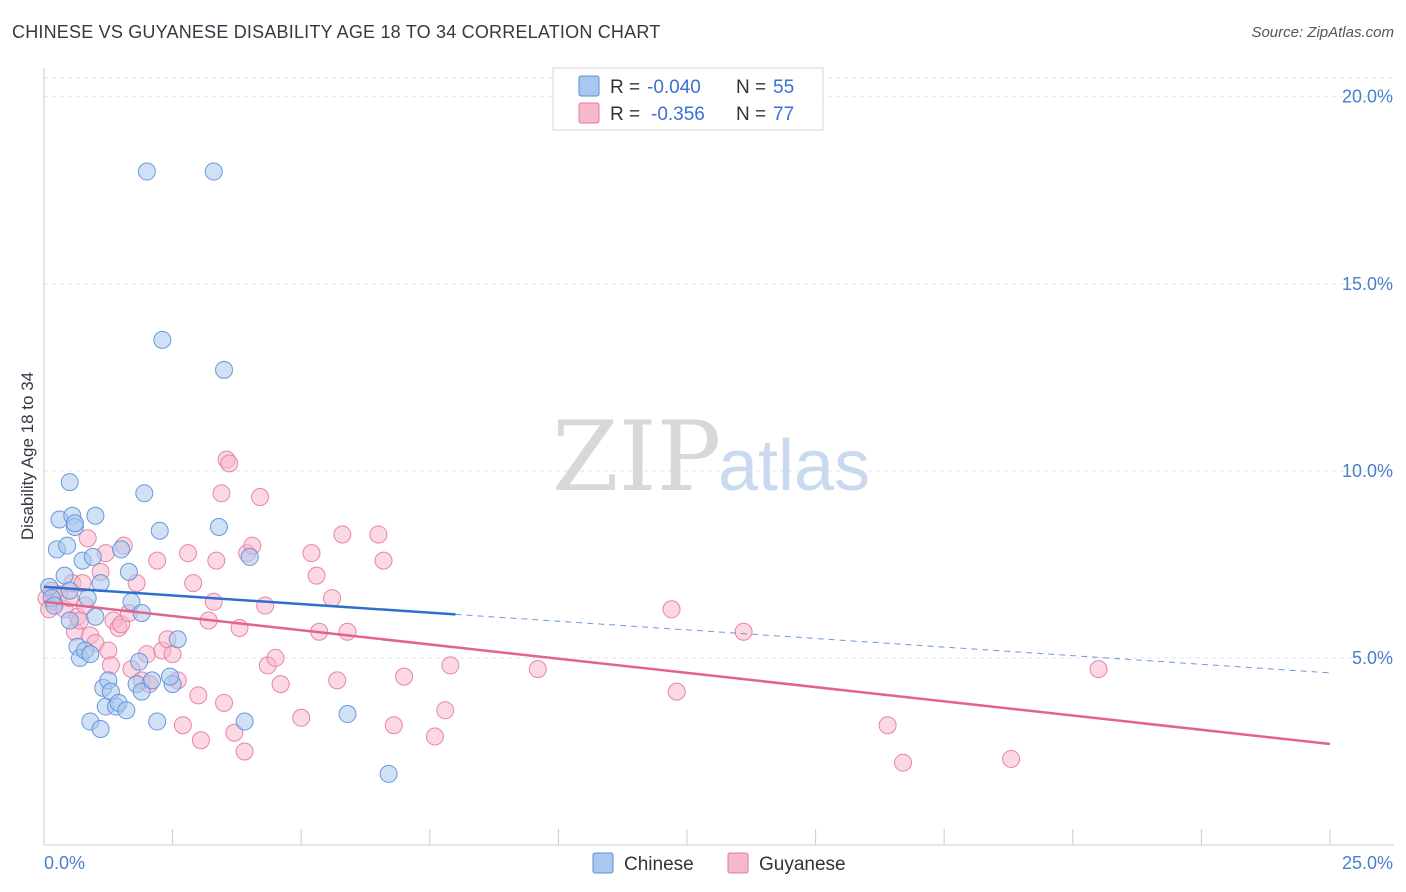 This screenshot has width=1406, height=892. What do you see at coordinates (1372, 658) in the screenshot?
I see `y-tick-label: 5.0%` at bounding box center [1372, 658].